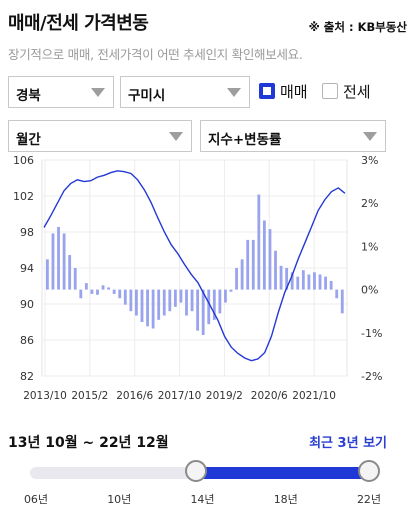  Describe the element at coordinates (134, 396) in the screenshot. I see `x-axis-label: 2016/6` at that location.